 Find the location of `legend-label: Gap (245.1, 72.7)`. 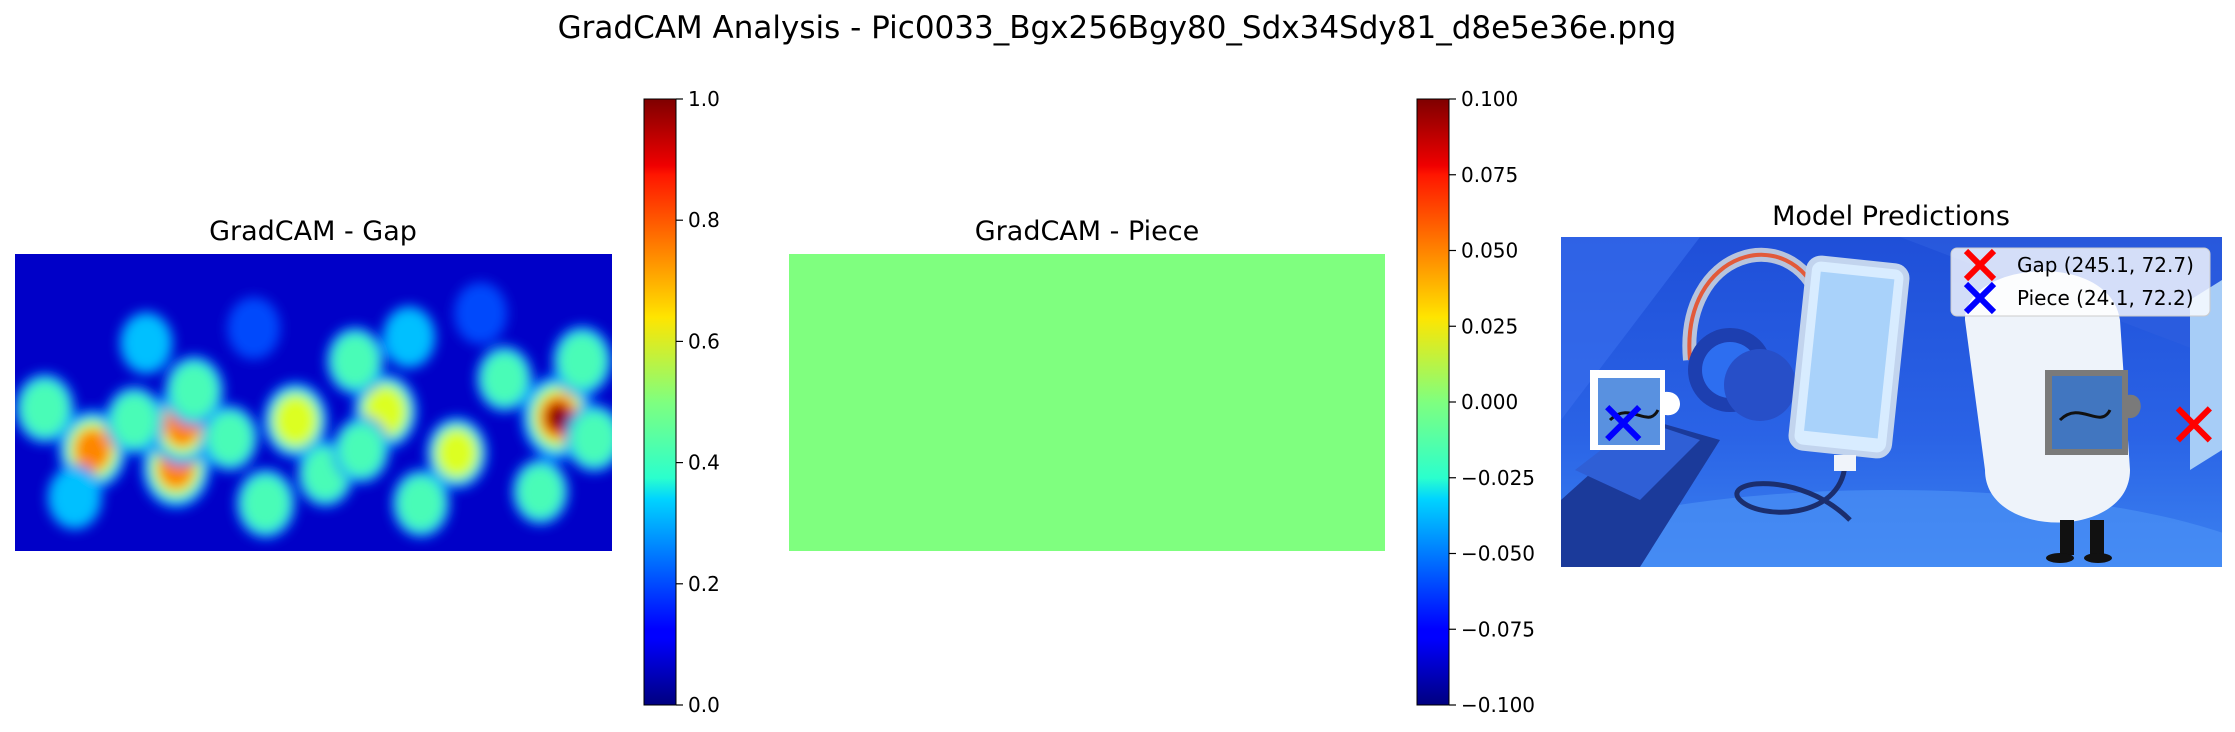

legend-label: Gap (245.1, 72.7) is located at coordinates (2105, 265).